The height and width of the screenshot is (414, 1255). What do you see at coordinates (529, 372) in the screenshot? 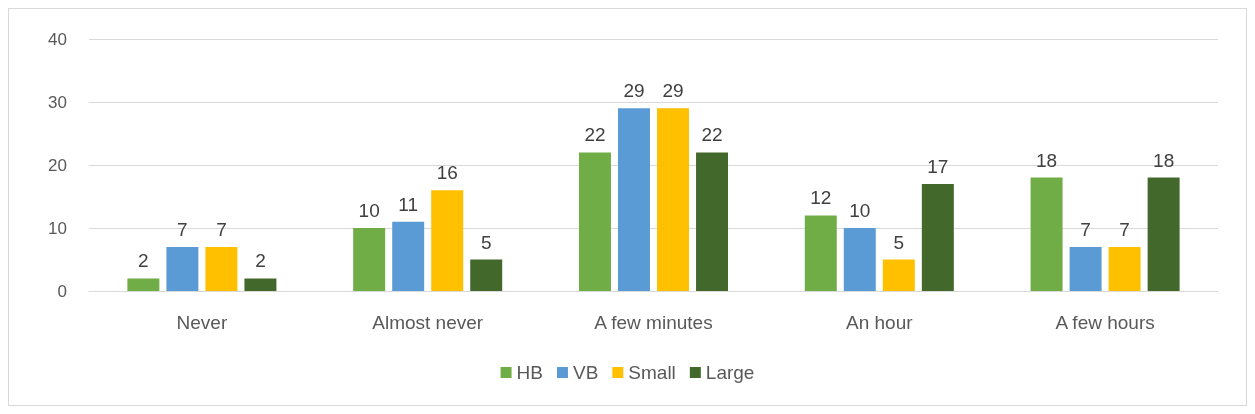
I see `legend-label: HB` at bounding box center [529, 372].